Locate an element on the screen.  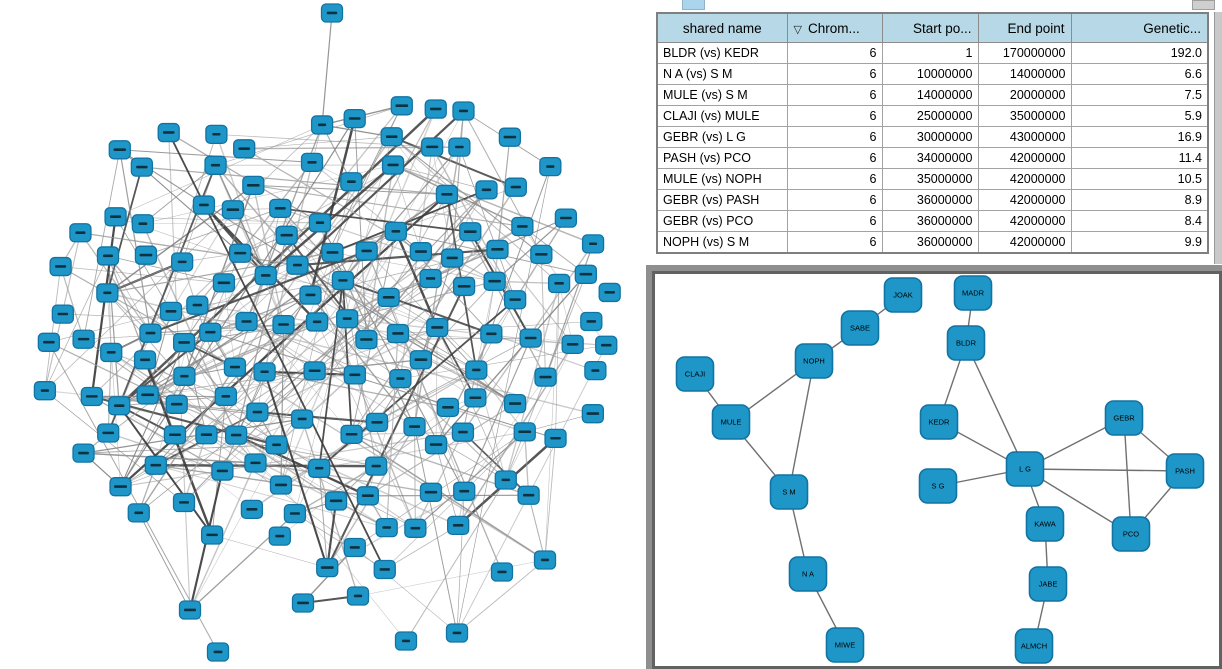
column-header: End point is located at coordinates (1024, 27).